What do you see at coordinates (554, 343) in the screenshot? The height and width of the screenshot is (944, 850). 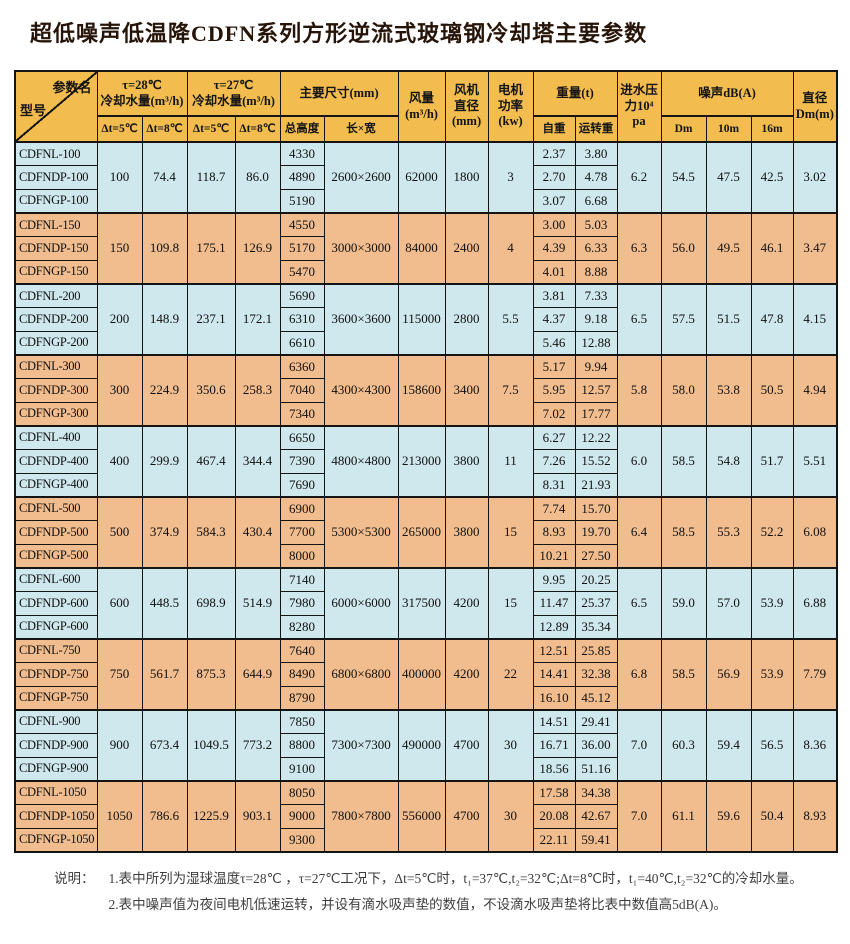 I see `cell-self-weight: 5.46` at bounding box center [554, 343].